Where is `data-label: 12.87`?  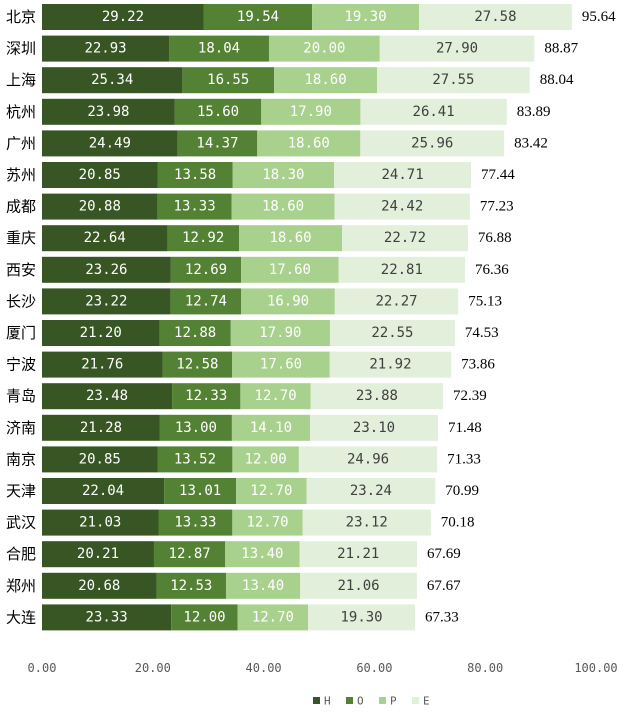
data-label: 12.87 is located at coordinates (190, 554).